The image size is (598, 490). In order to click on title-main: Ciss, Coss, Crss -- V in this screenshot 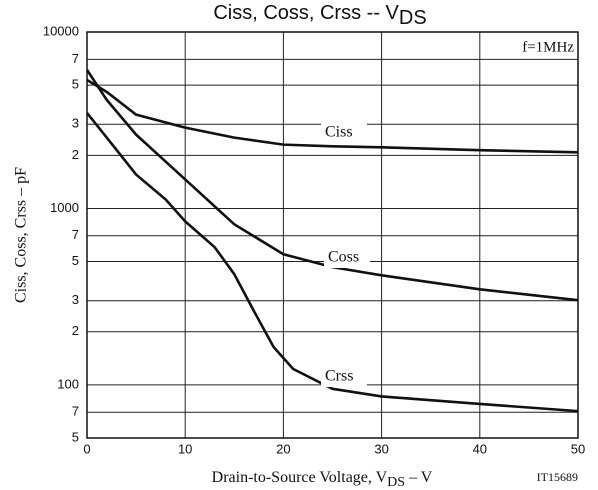, I will do `click(306, 13)`.